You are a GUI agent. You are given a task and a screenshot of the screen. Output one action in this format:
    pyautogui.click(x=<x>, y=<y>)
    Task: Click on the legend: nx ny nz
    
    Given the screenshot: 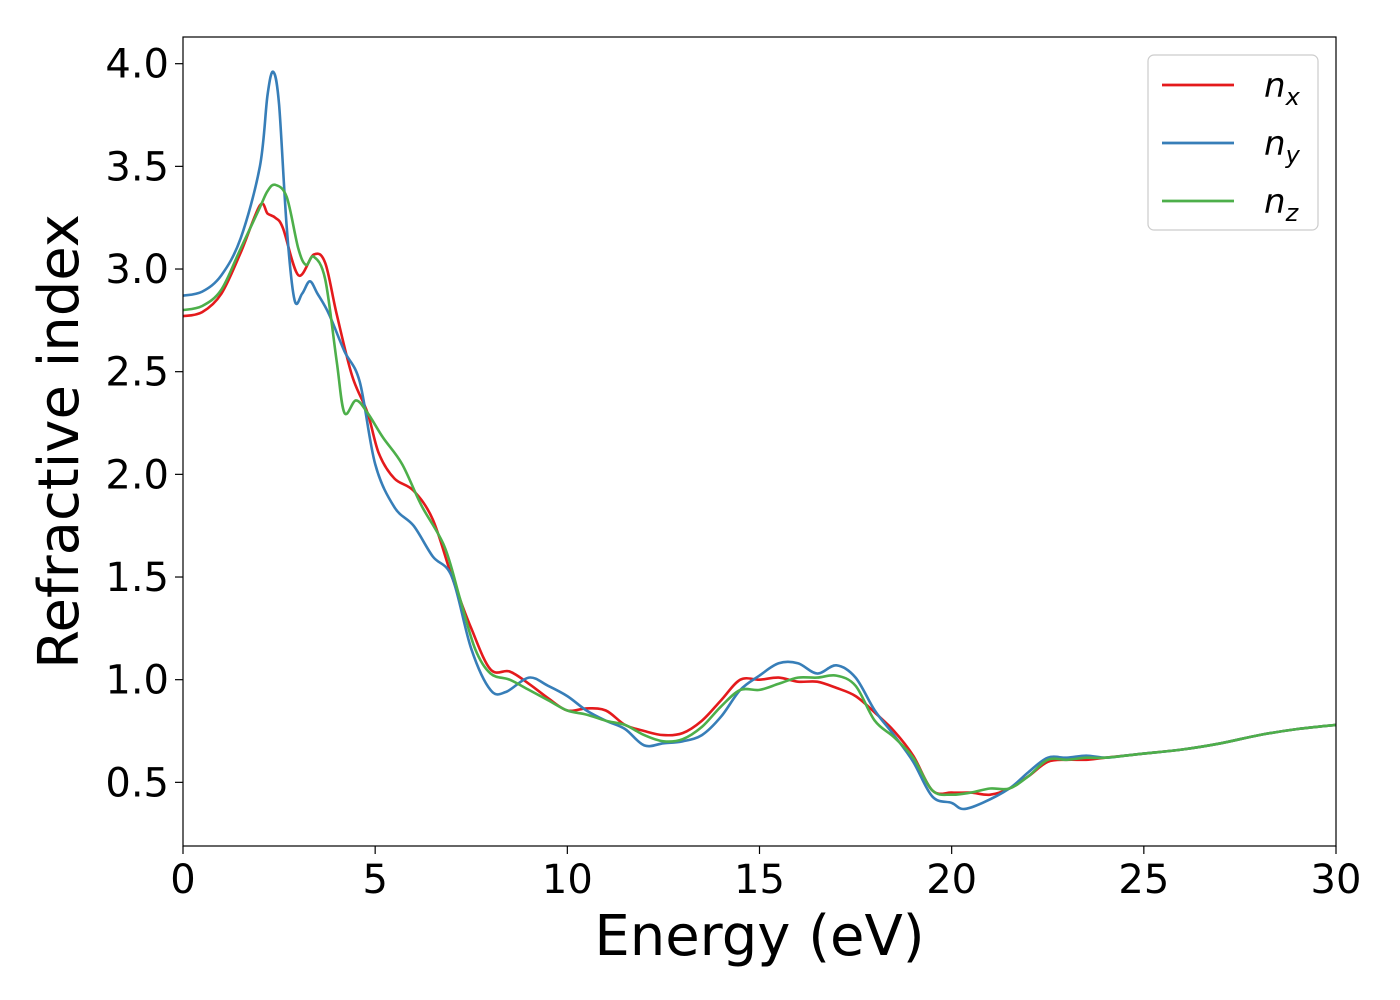 What is the action you would take?
    pyautogui.click(x=1233, y=142)
    